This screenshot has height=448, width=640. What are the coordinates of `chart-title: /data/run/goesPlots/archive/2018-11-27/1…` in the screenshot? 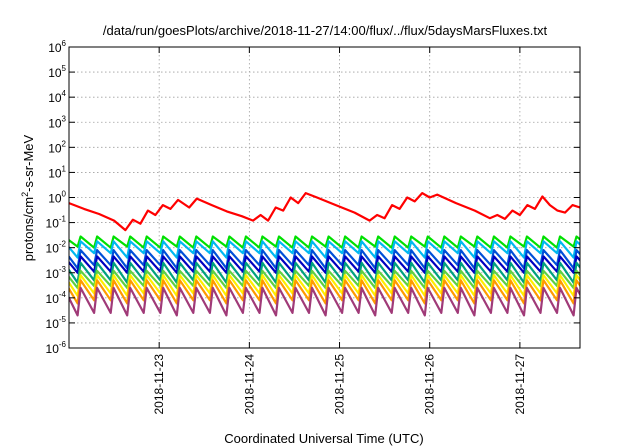 It's located at (325, 30).